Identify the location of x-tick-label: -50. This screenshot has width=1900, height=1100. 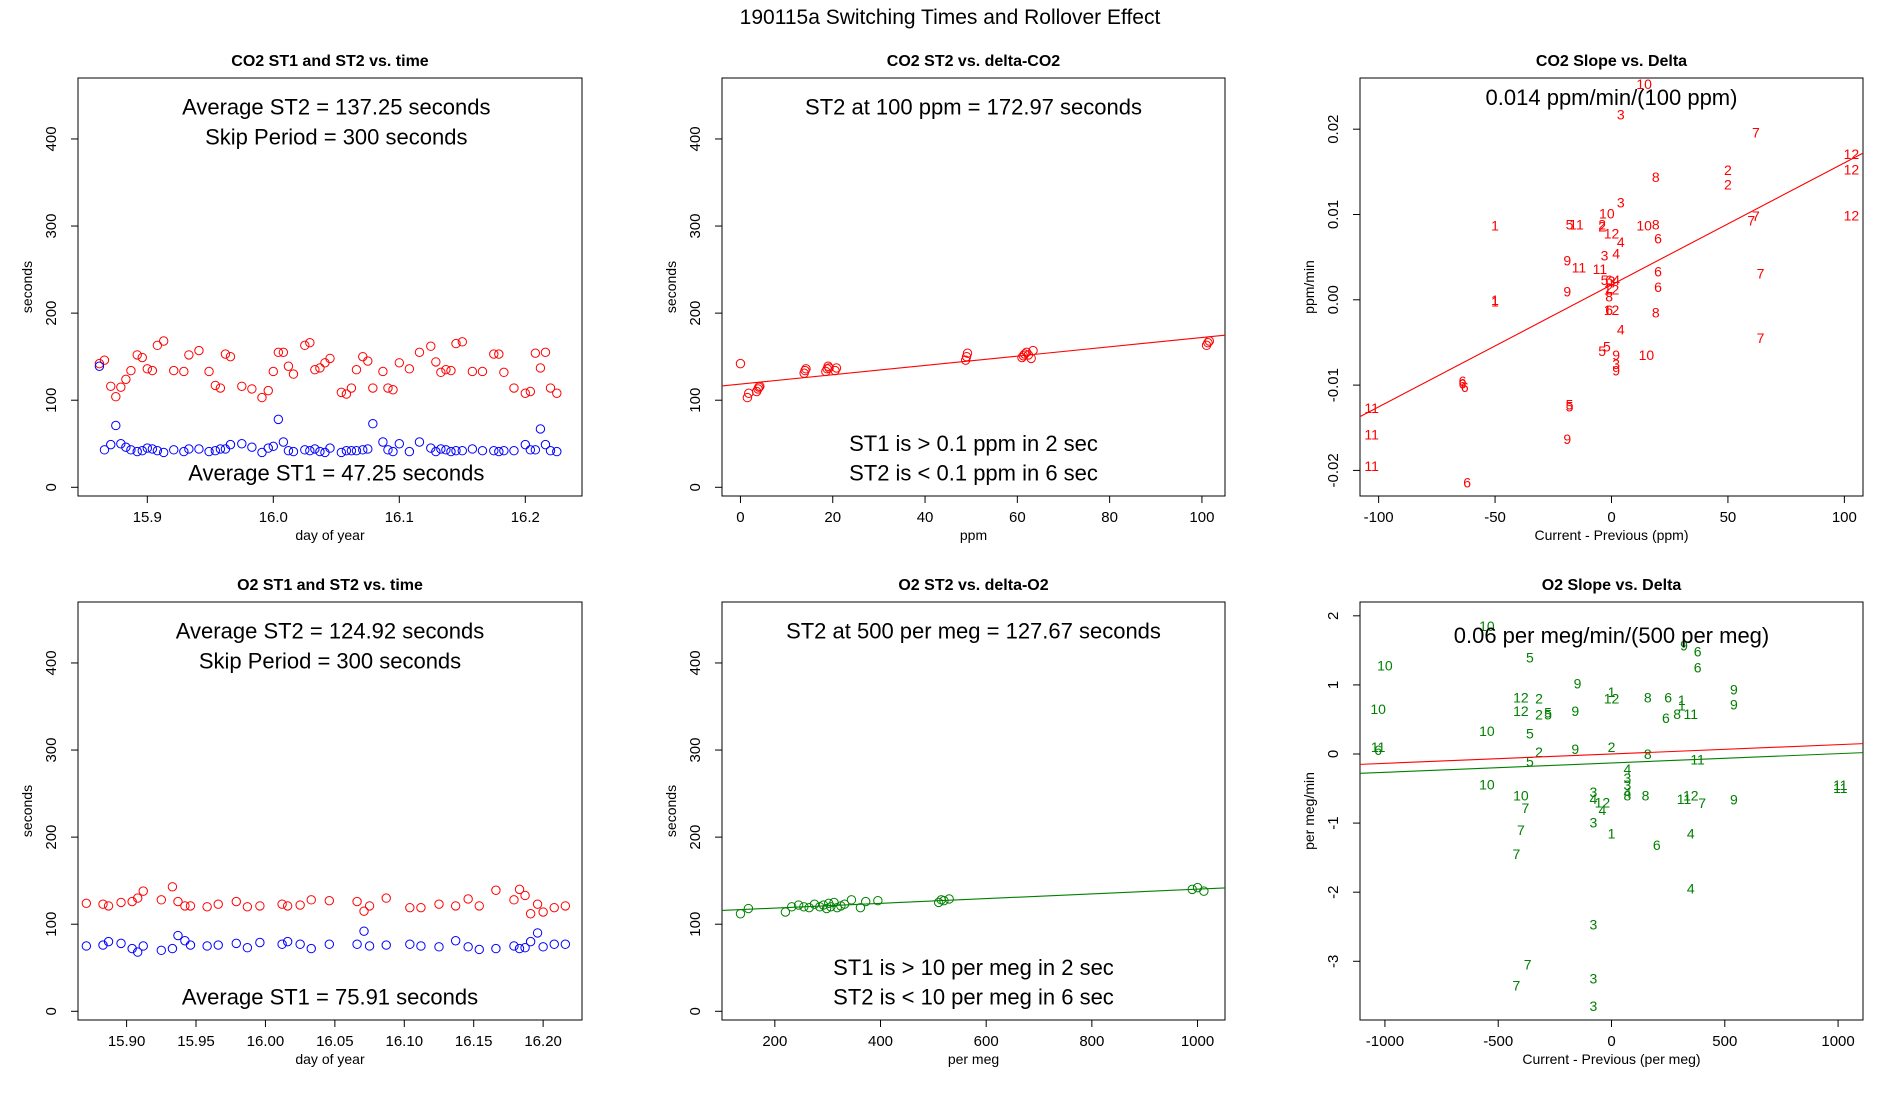
(1495, 517).